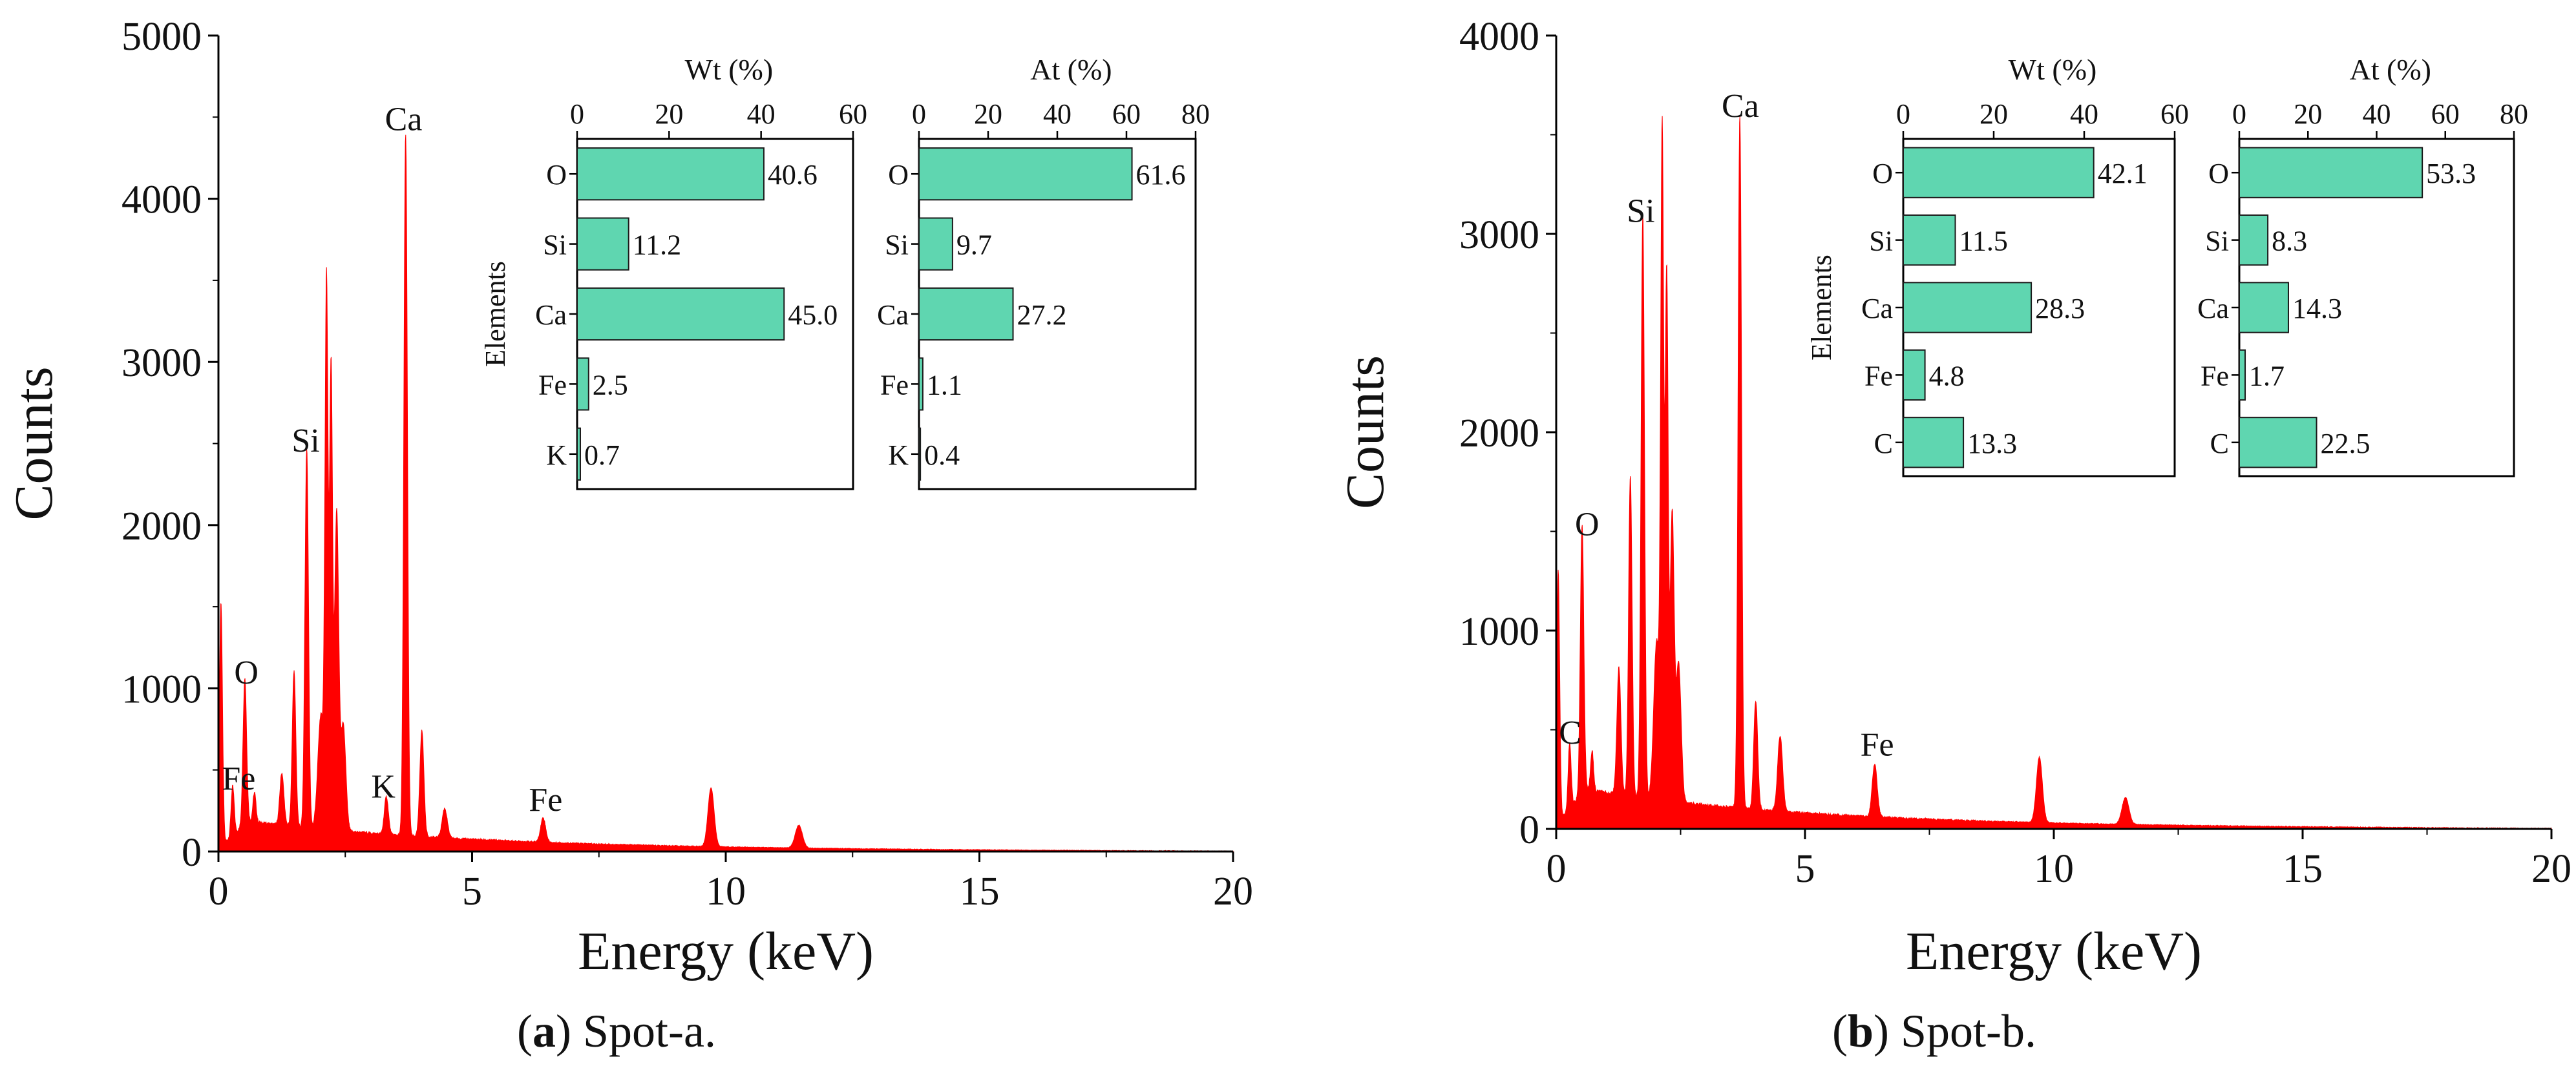  I want to click on inset-bar-value: 45.0, so click(813, 315).